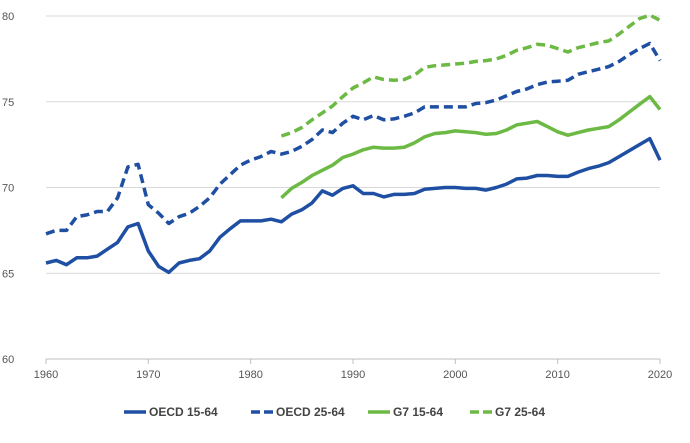 The width and height of the screenshot is (690, 443). I want to click on x-tick-label: 1990, so click(353, 375).